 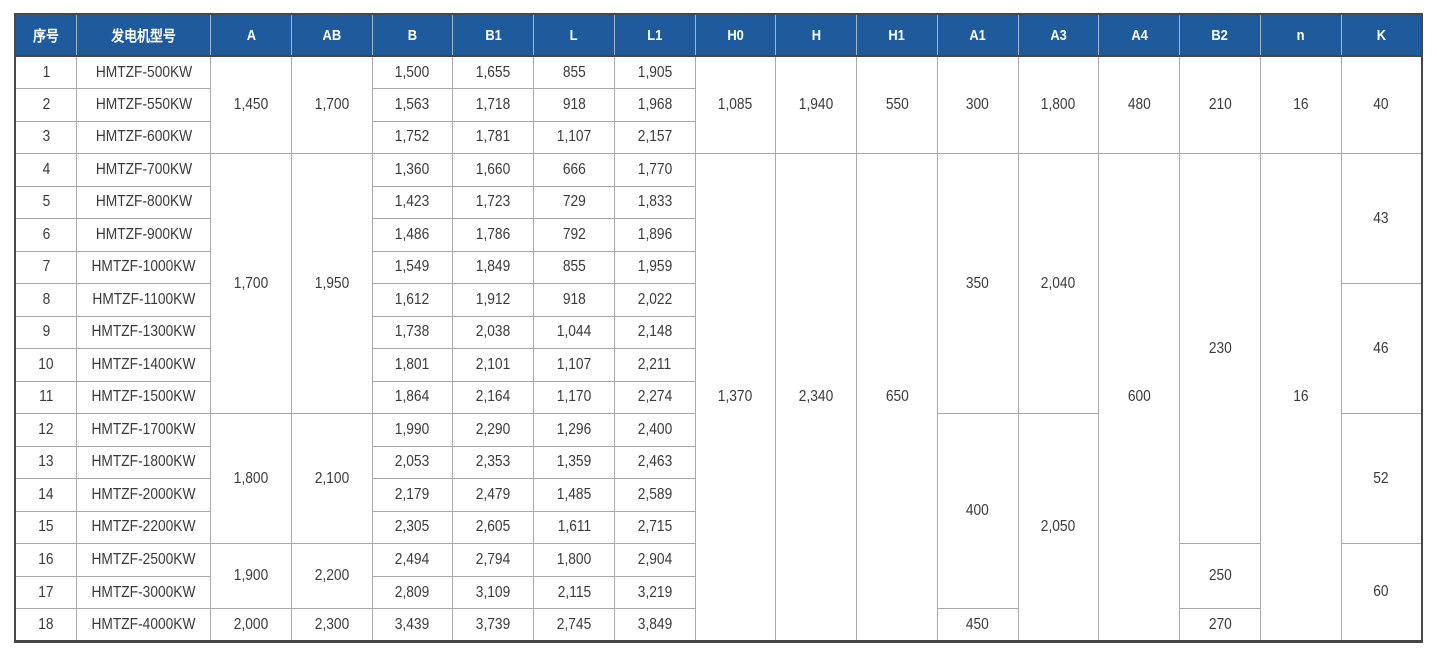 I want to click on cell-A-row1: 1,450, so click(x=251, y=105).